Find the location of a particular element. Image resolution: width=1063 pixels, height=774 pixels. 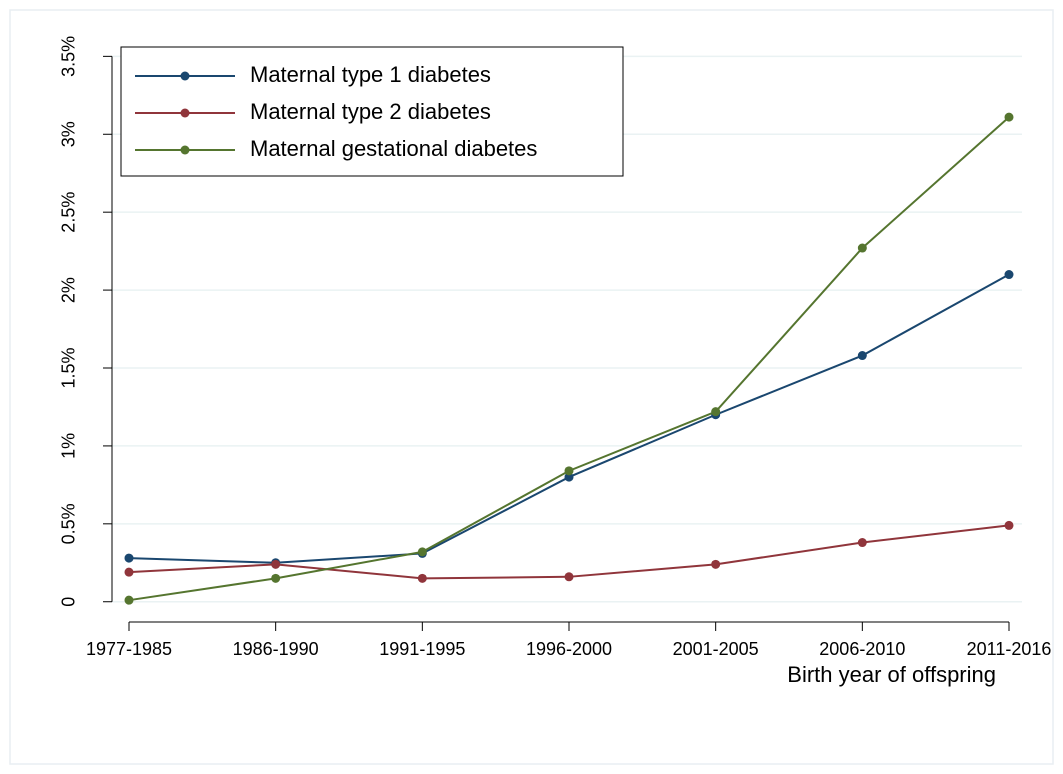

x-tick-label: 1991-1995 is located at coordinates (422, 649).